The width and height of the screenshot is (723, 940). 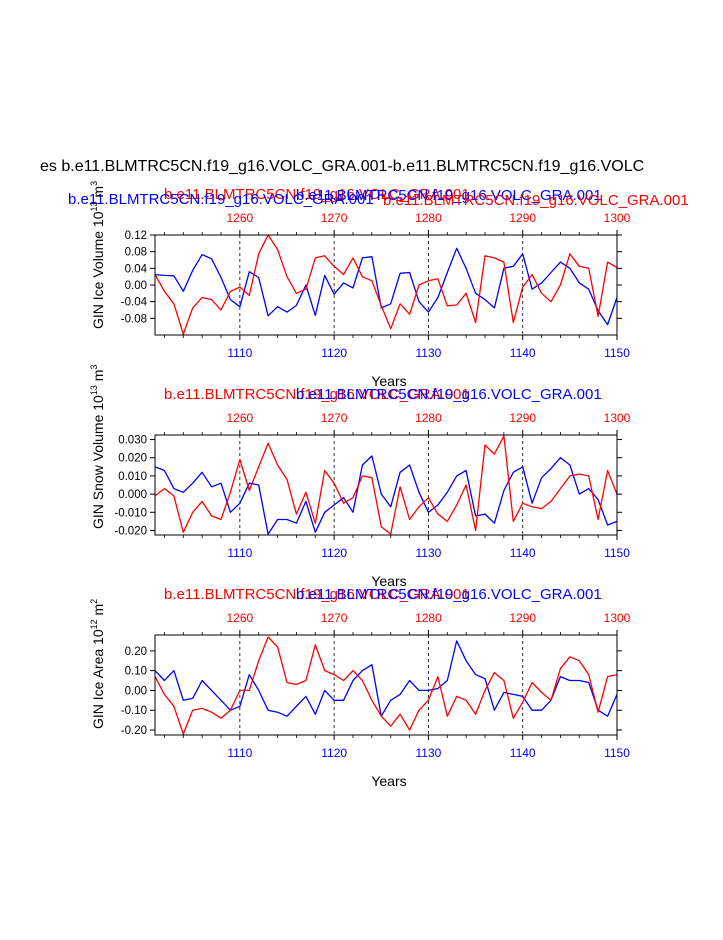 I want to click on y-axis-label-main: GIN Ice Area 10, so click(x=98, y=679).